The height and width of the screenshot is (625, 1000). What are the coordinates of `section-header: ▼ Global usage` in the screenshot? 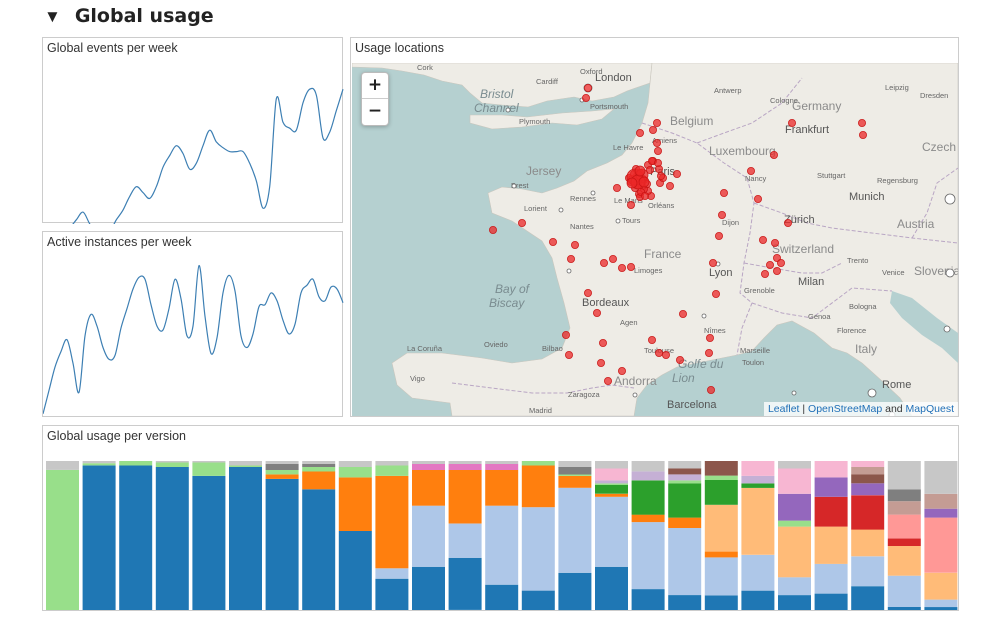 It's located at (129, 16).